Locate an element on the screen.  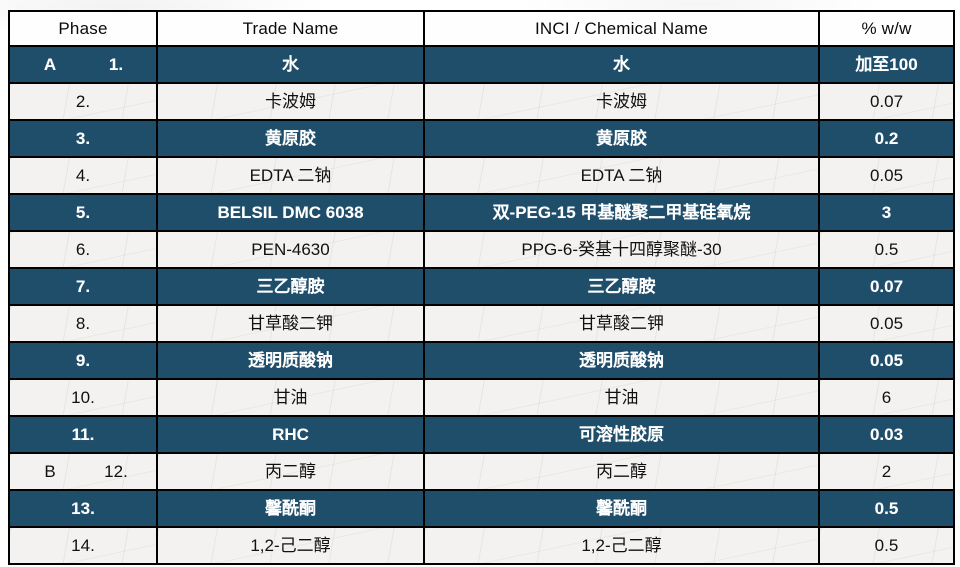
row-number: 10. is located at coordinates (83, 397).